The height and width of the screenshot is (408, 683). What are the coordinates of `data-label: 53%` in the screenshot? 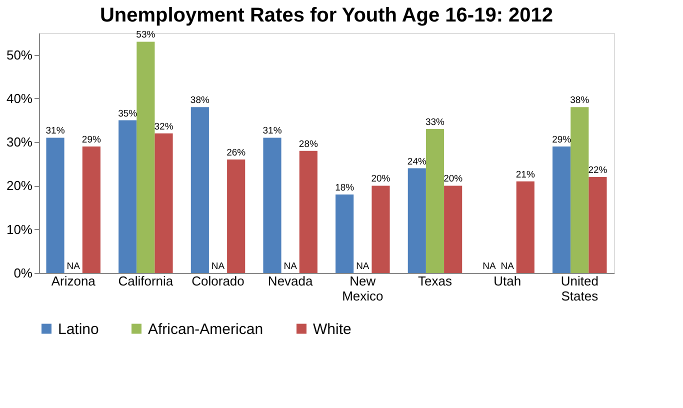 It's located at (146, 35).